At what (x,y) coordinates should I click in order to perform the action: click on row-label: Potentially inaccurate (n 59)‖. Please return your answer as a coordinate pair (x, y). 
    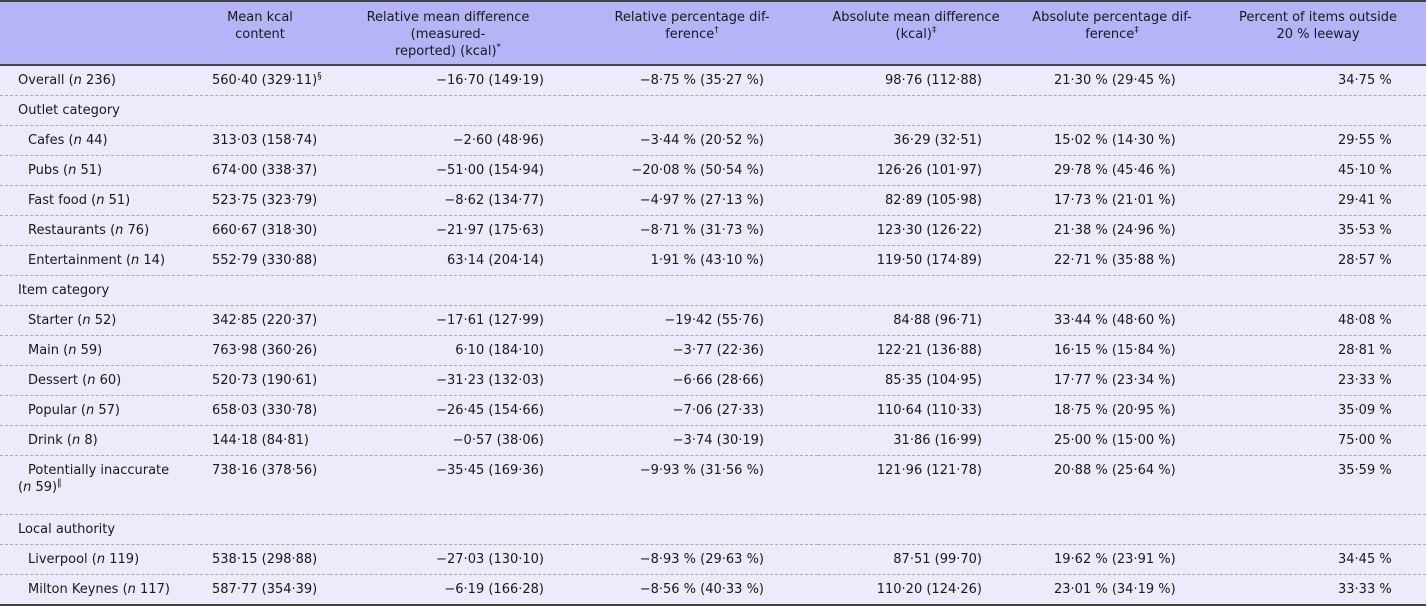
    Looking at the image, I should click on (95, 485).